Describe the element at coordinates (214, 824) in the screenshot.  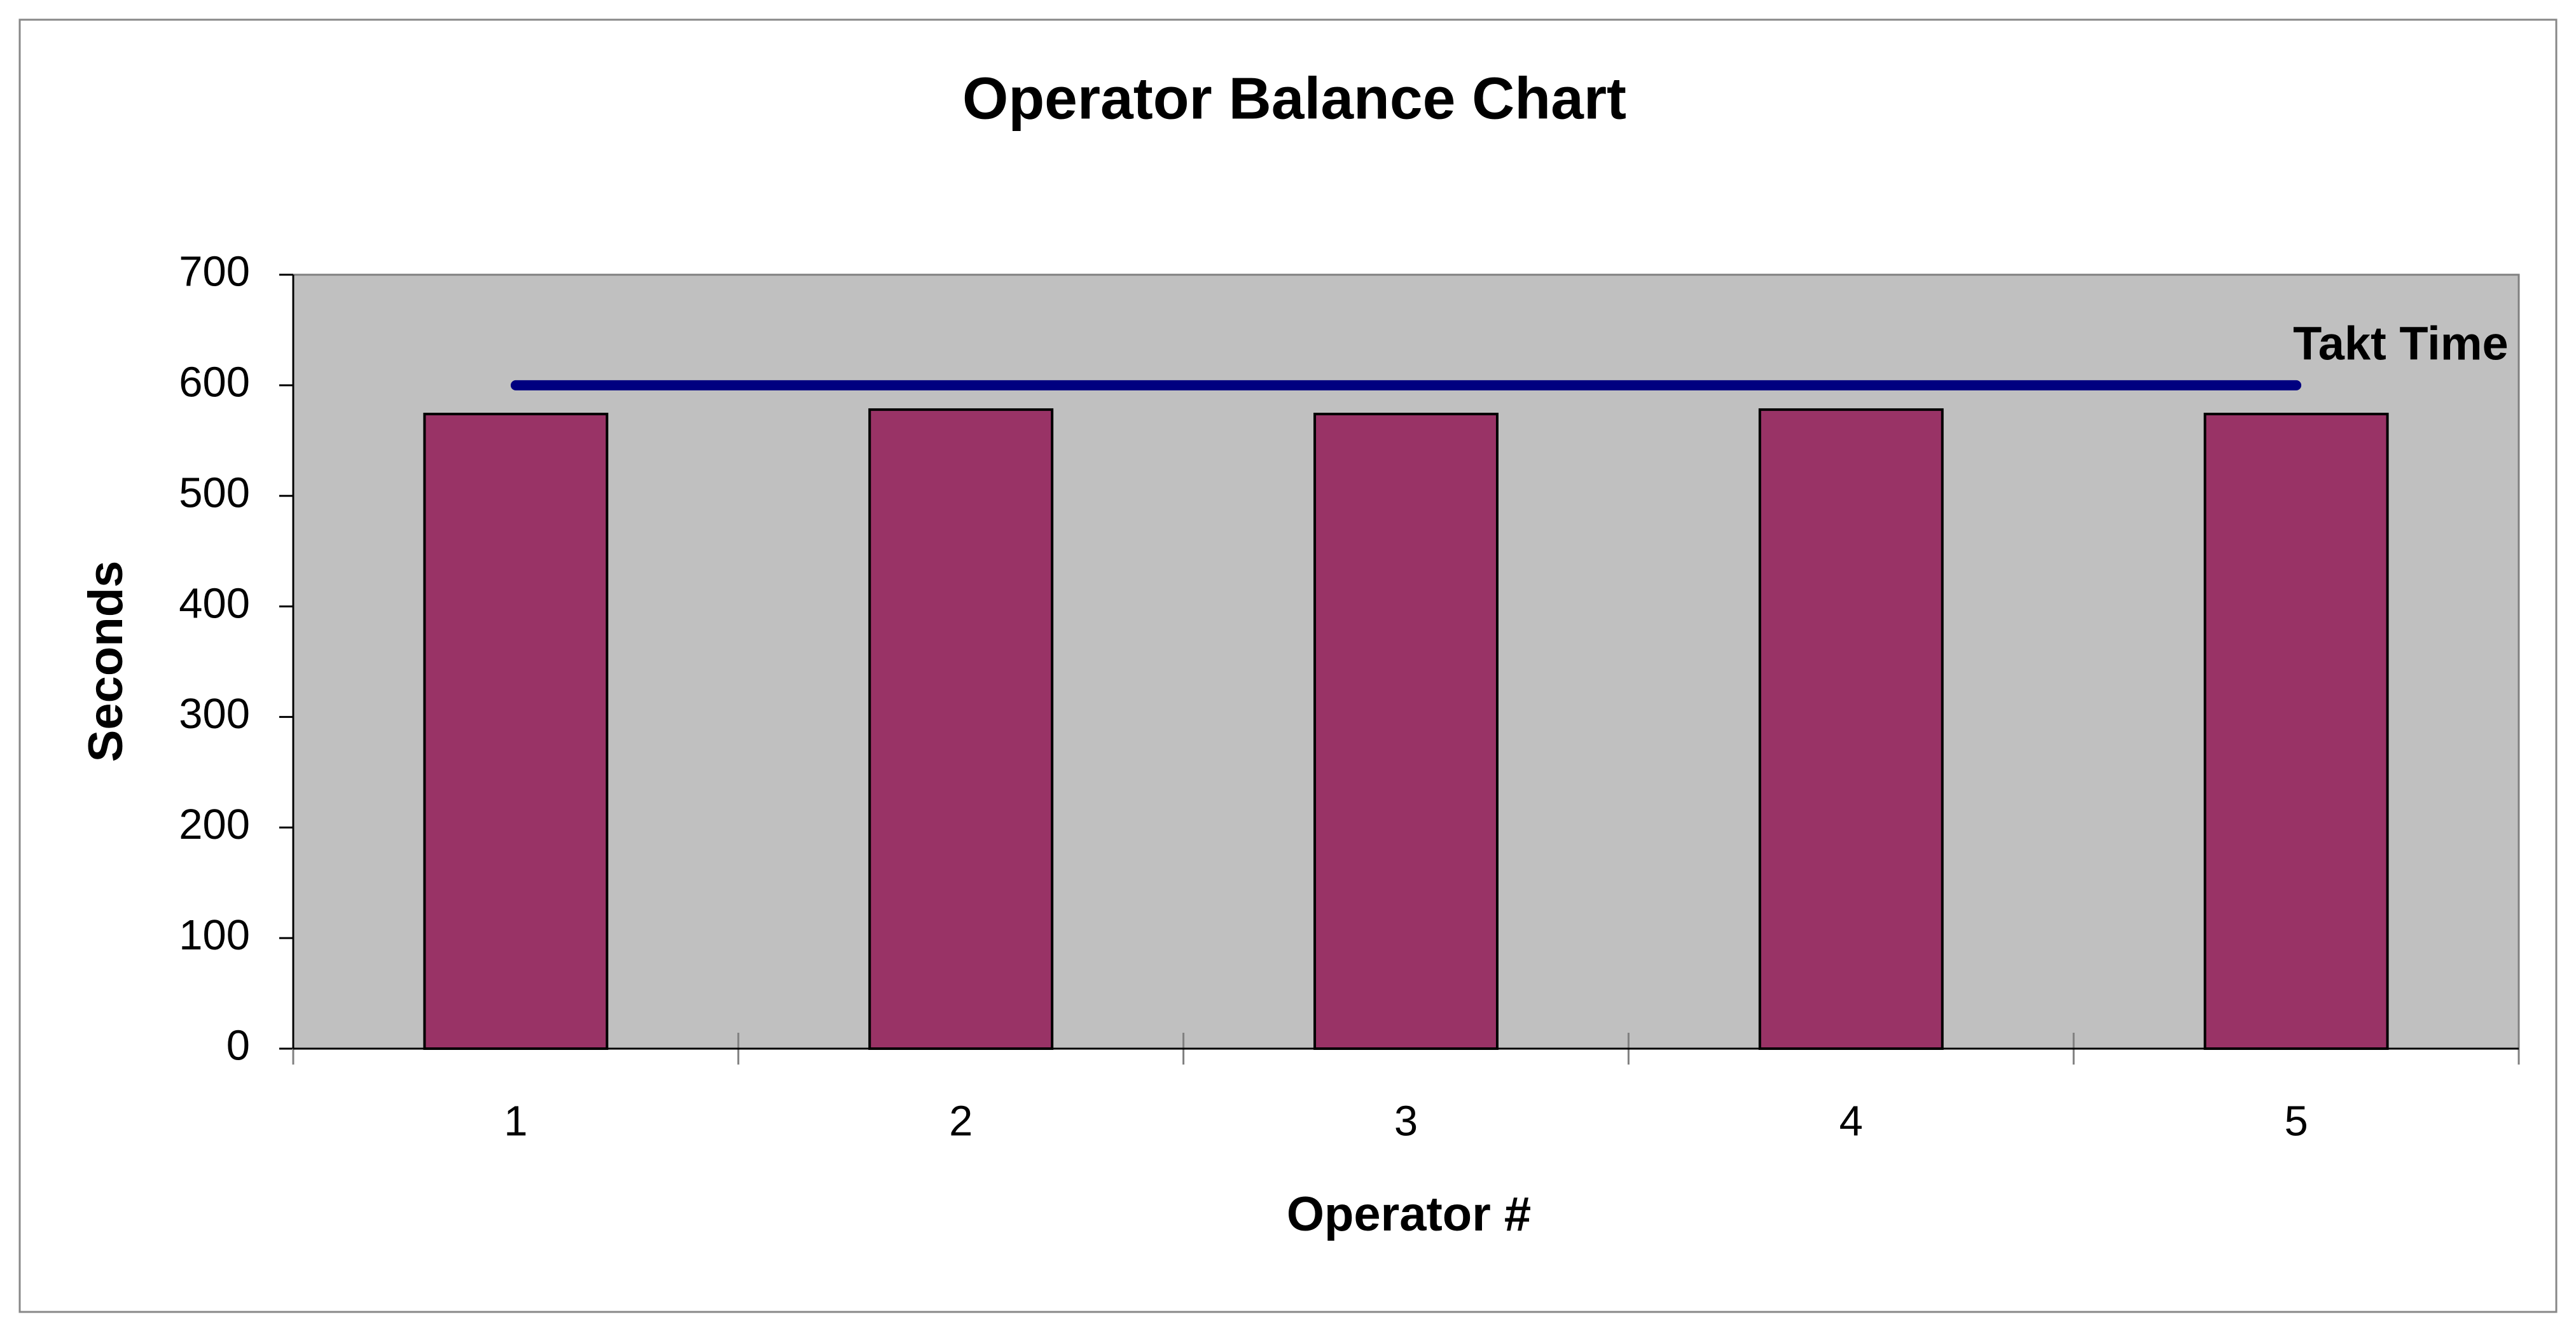
I see `y-tick-label: 200` at that location.